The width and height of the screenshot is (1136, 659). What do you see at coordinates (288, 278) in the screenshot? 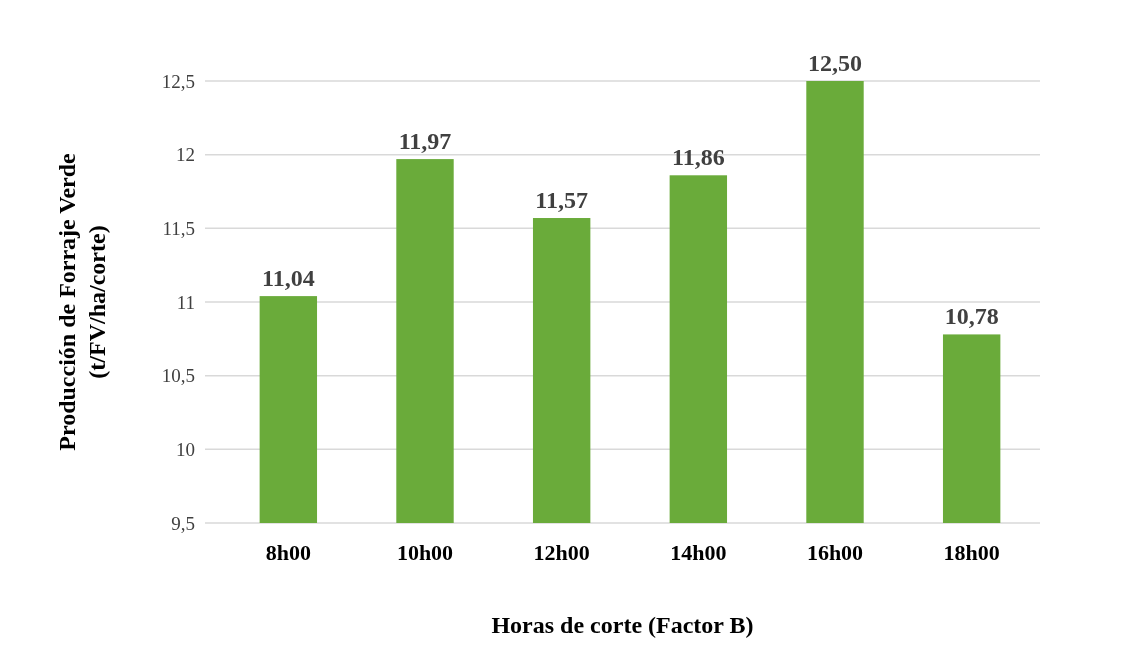
I see `data-label: 11,04` at bounding box center [288, 278].